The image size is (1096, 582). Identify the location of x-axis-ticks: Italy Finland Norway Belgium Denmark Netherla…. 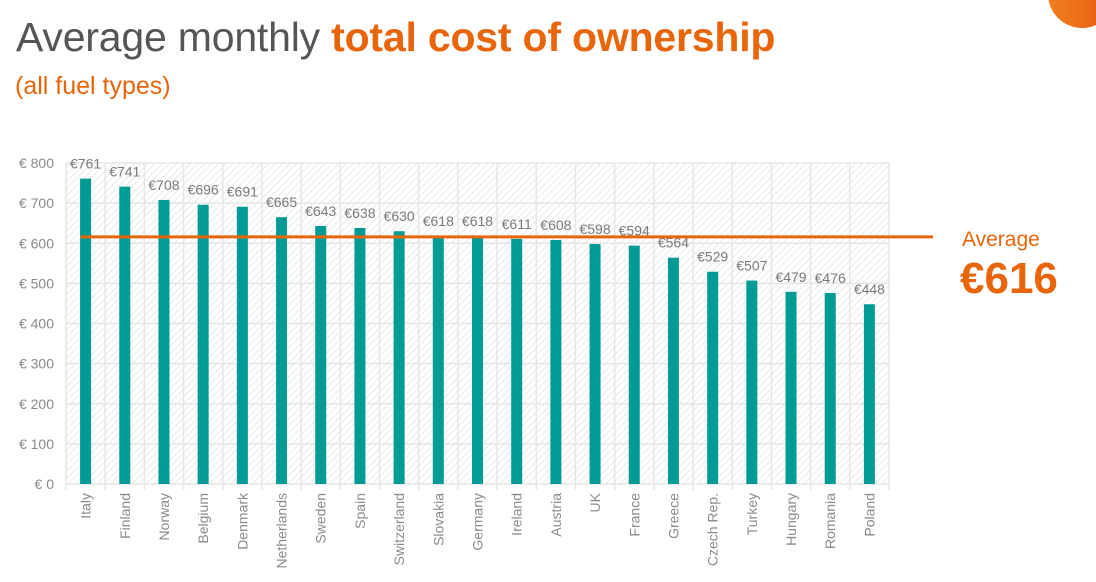
(478, 530).